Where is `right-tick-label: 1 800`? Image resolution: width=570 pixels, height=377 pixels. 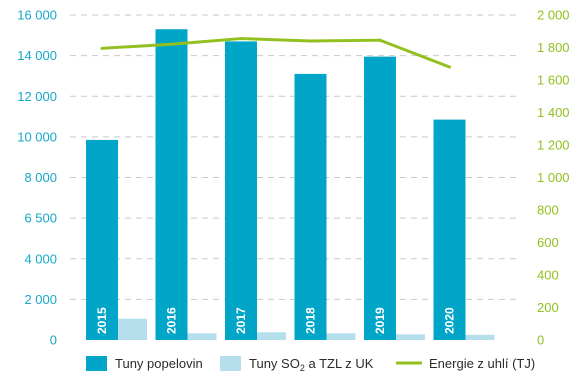 right-tick-label: 1 800 is located at coordinates (553, 47).